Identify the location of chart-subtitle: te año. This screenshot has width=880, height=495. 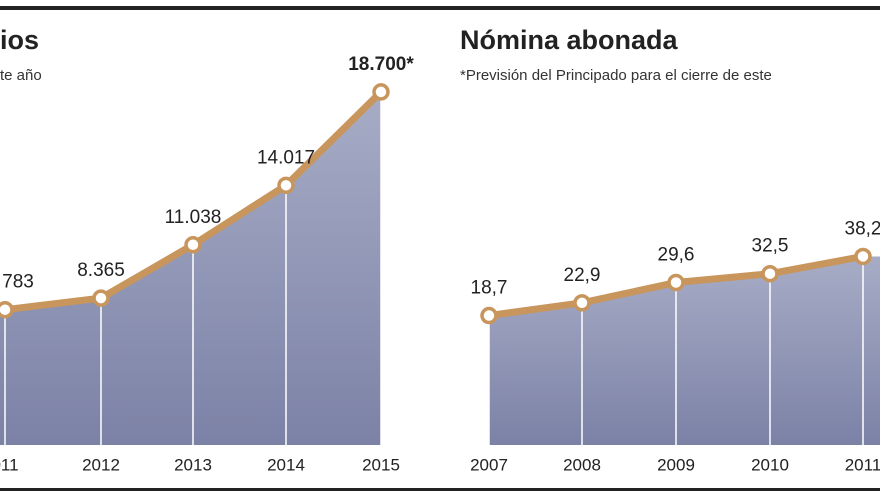
(21, 75).